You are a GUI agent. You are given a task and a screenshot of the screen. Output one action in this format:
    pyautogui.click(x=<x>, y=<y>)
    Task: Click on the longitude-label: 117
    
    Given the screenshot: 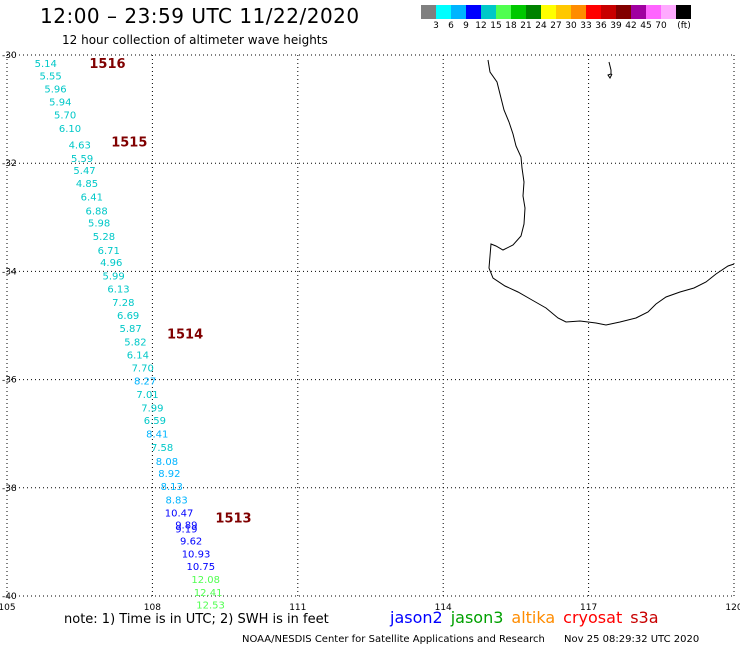 What is the action you would take?
    pyautogui.click(x=588, y=608)
    